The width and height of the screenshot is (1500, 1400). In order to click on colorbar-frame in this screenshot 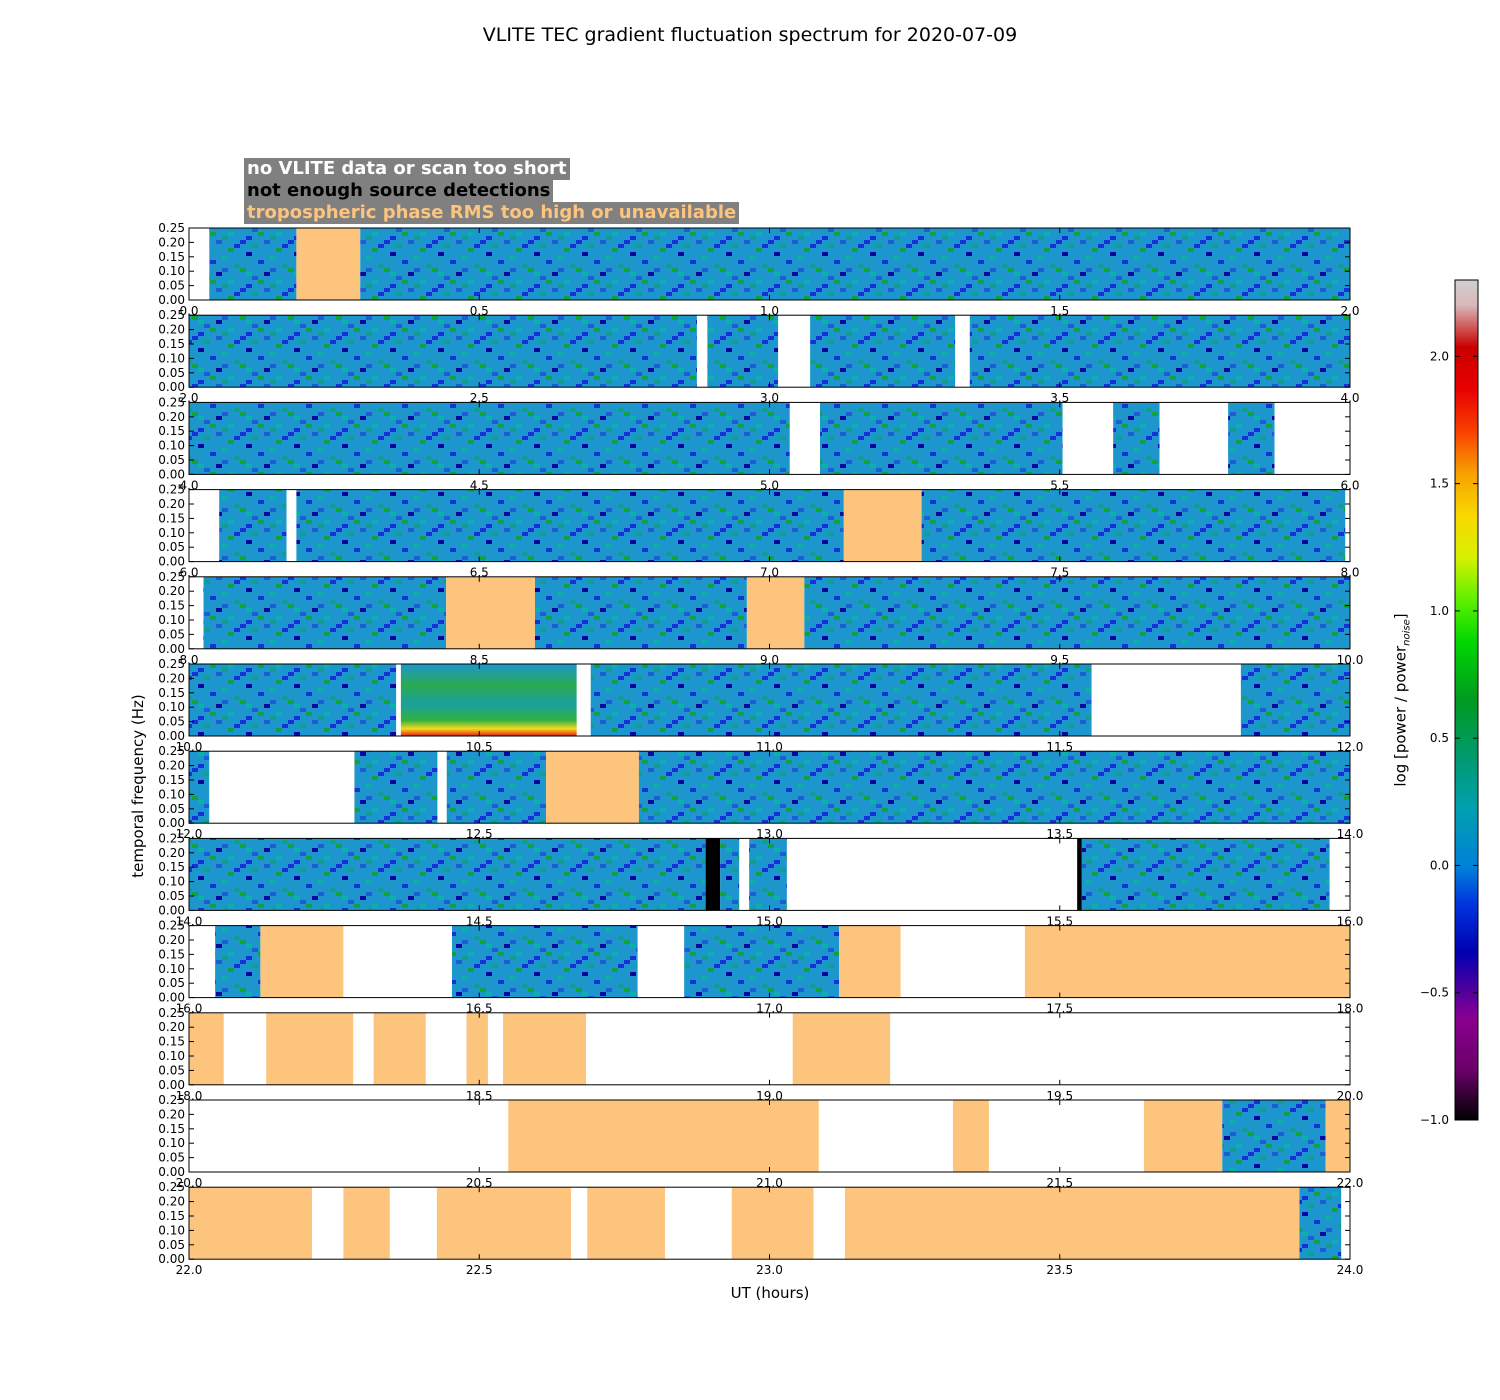, I will do `click(1466, 700)`.